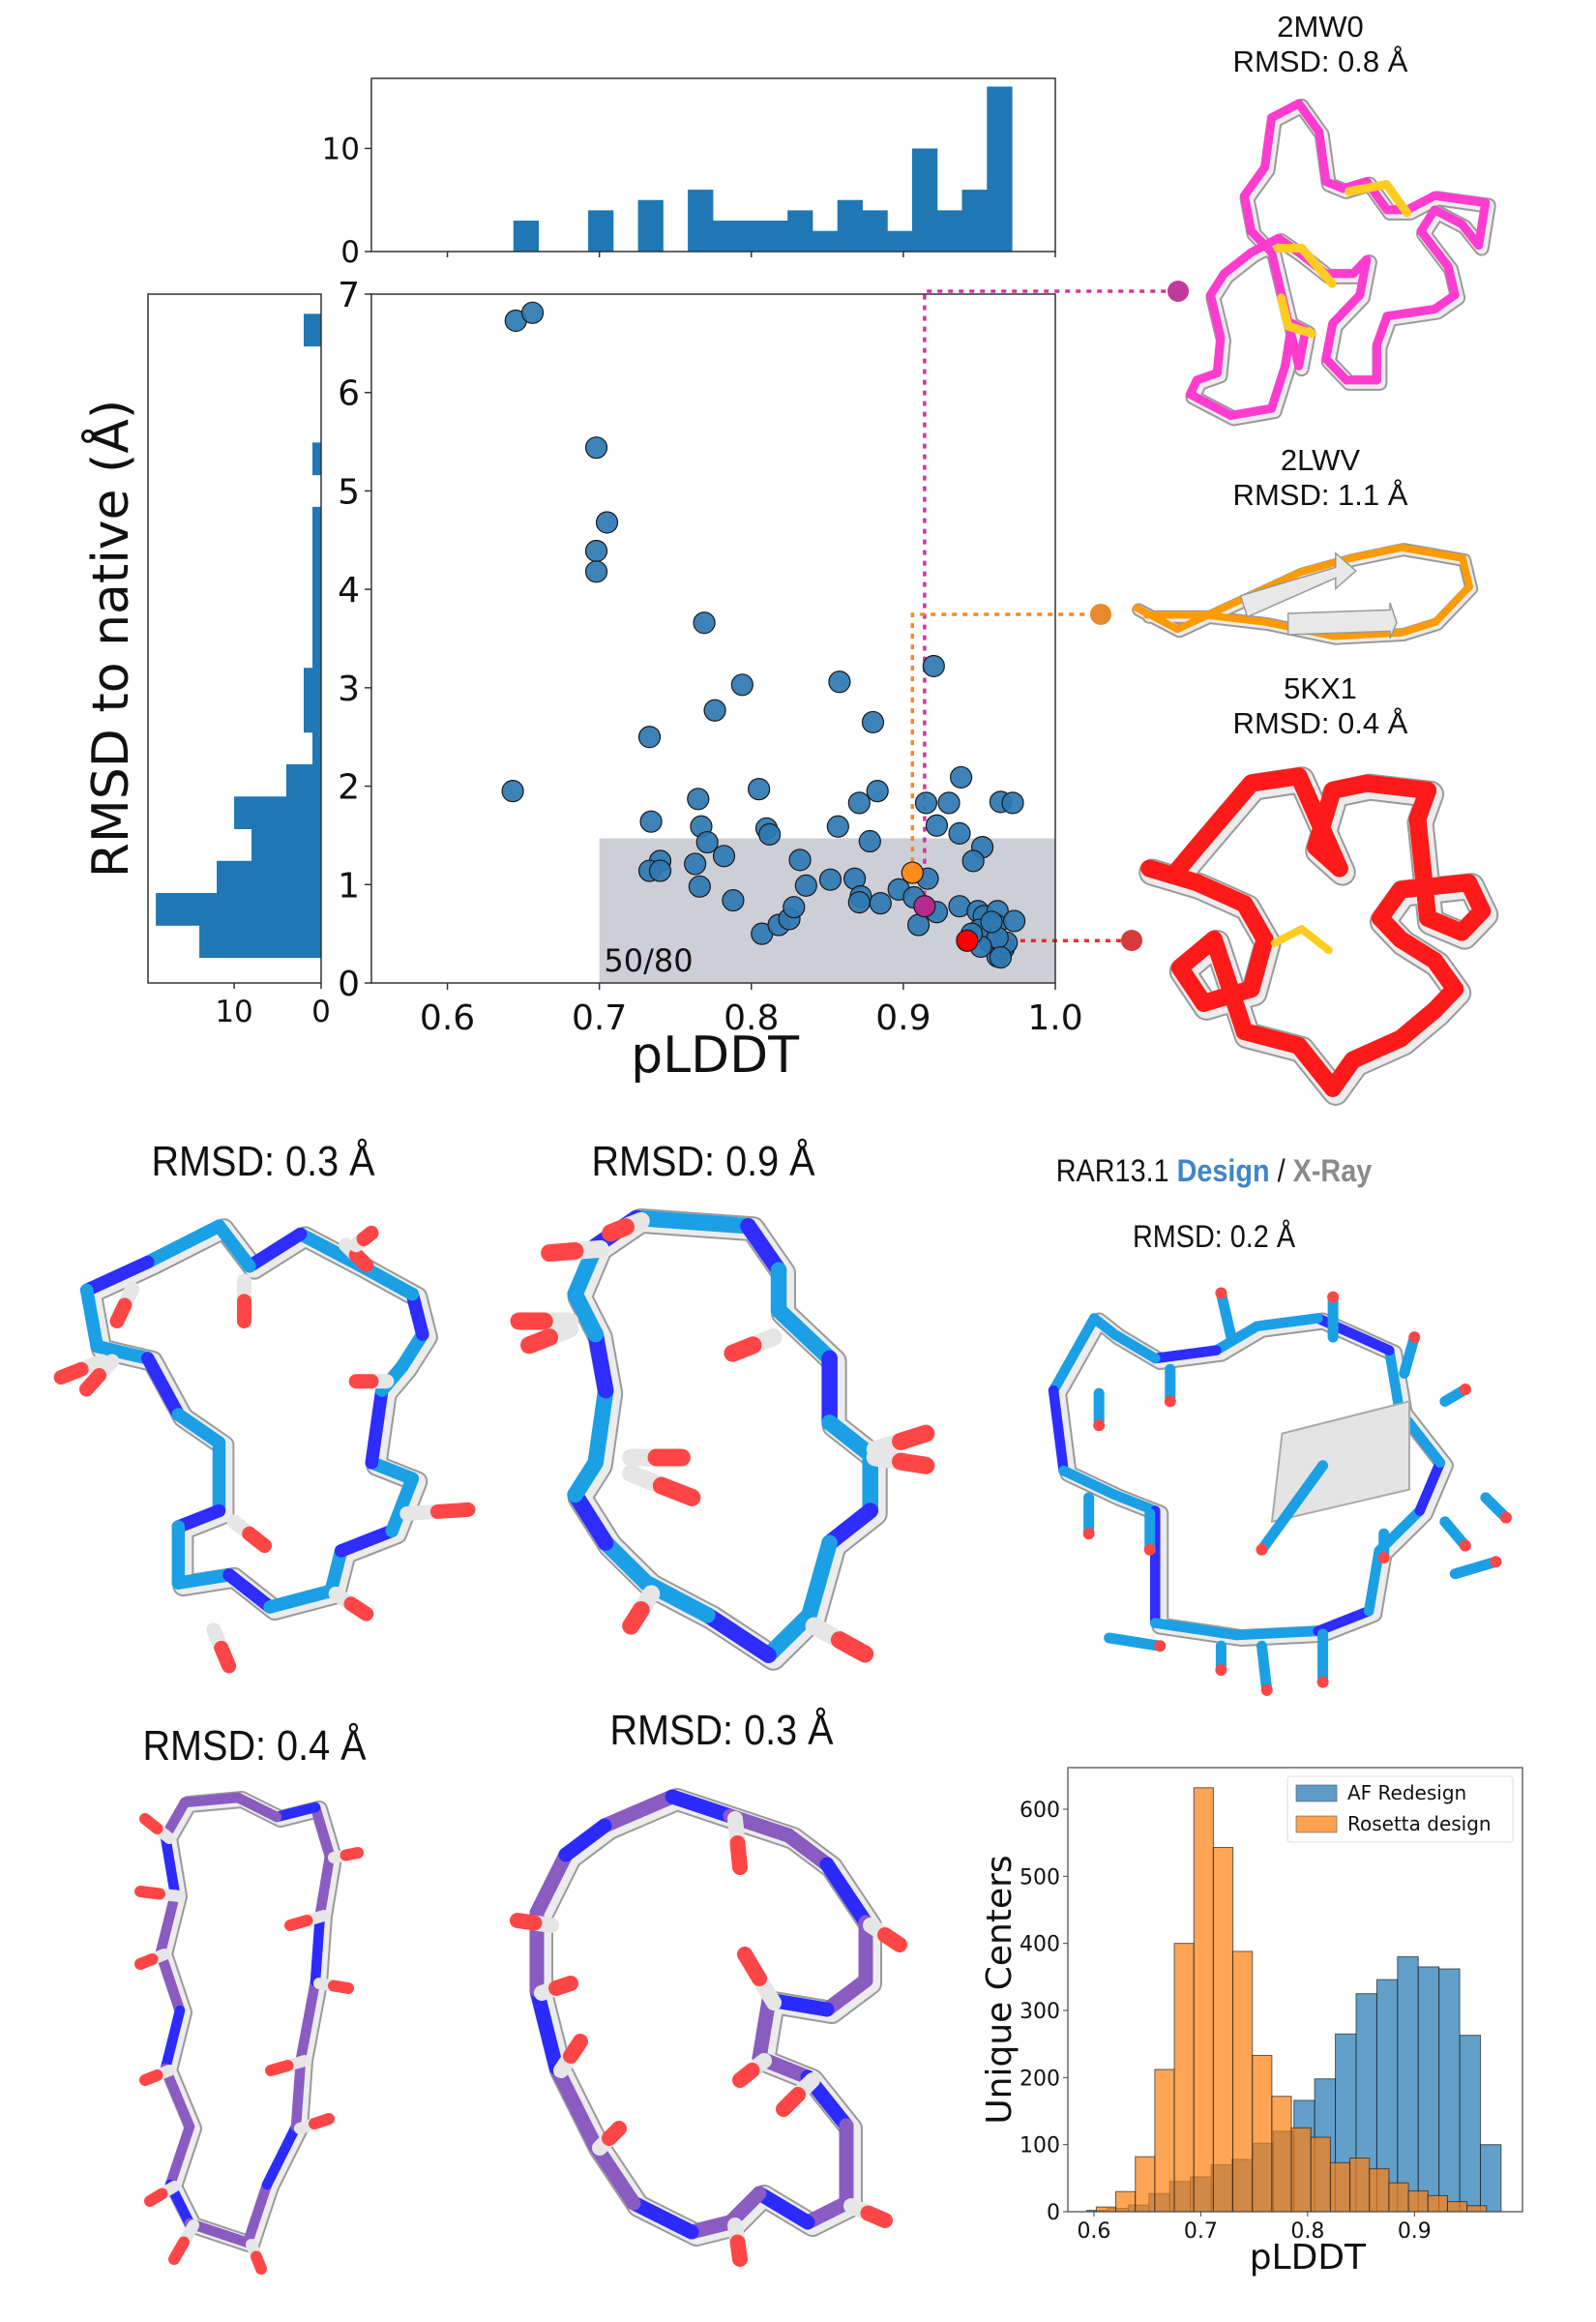 This screenshot has height=2322, width=1596. What do you see at coordinates (1040, 1877) in the screenshot?
I see `bottom-hist-y-tick-label: 500` at bounding box center [1040, 1877].